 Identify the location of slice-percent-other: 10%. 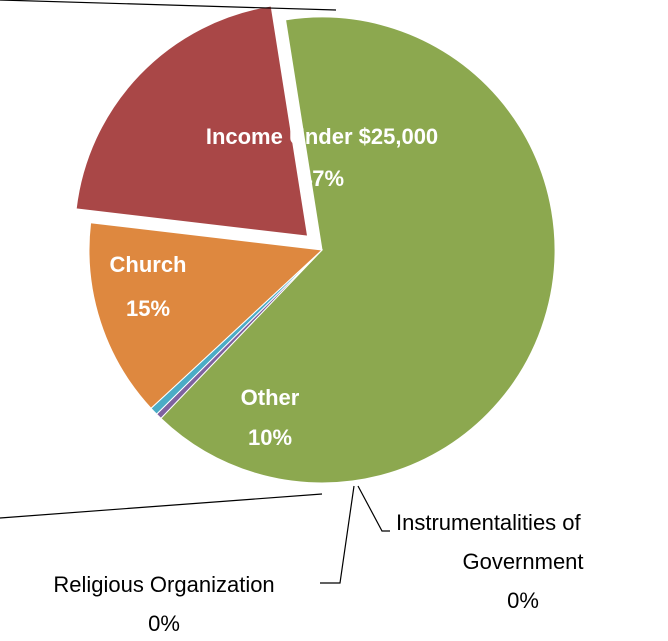
(270, 437).